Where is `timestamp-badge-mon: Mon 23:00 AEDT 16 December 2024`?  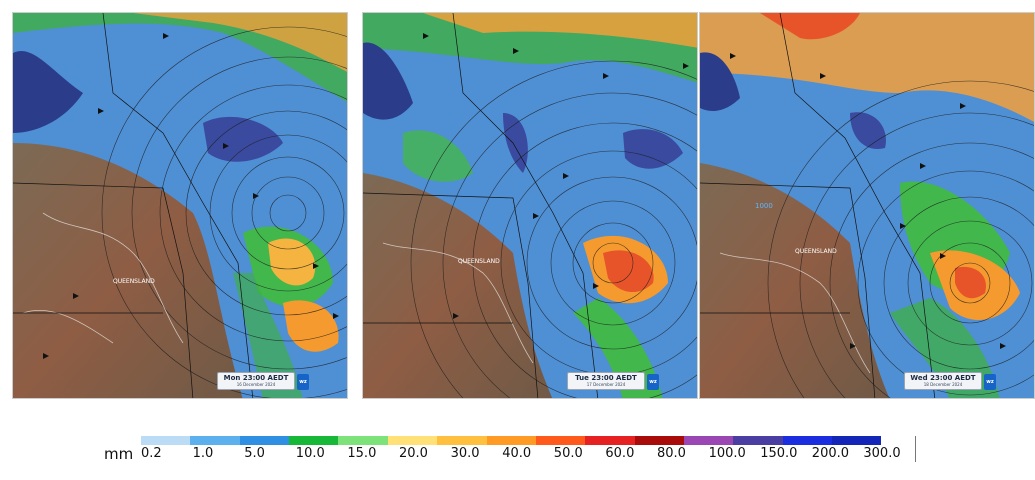 timestamp-badge-mon: Mon 23:00 AEDT 16 December 2024 is located at coordinates (256, 381).